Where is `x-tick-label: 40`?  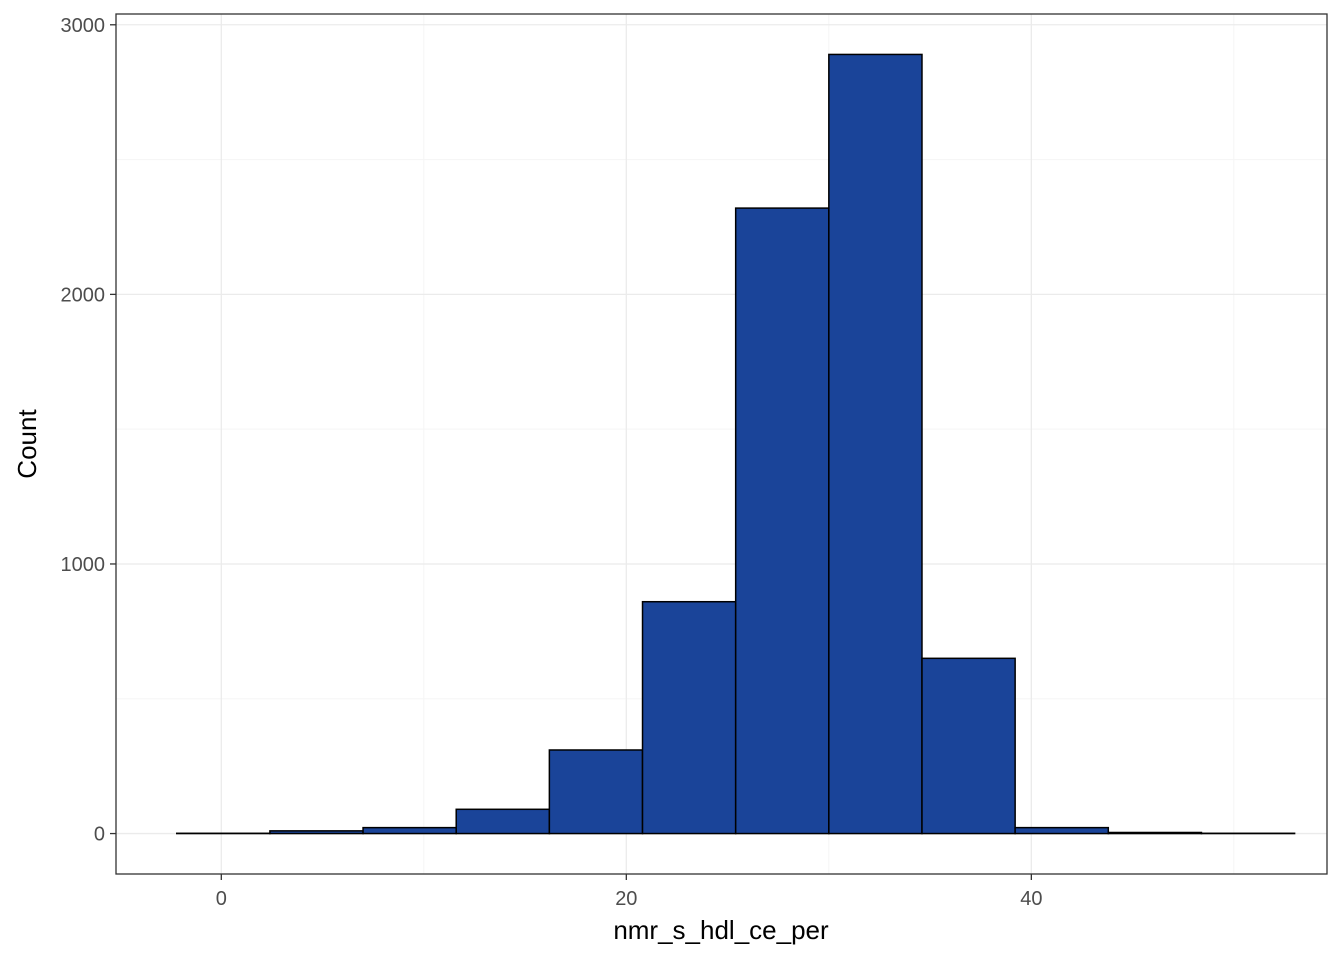
x-tick-label: 40 is located at coordinates (1031, 899).